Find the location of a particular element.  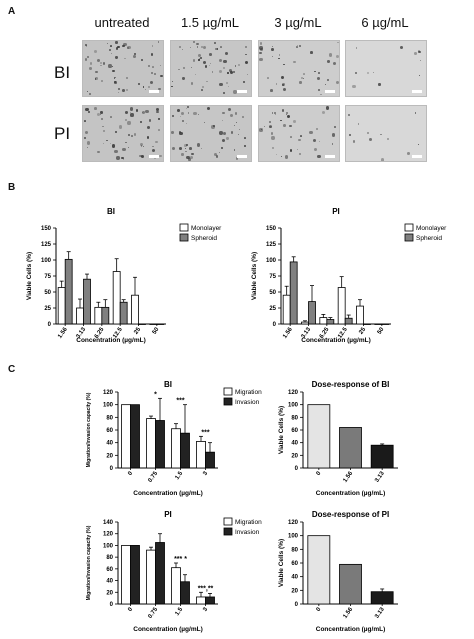

chart-title: Dose-response of BI is located at coordinates (351, 384).